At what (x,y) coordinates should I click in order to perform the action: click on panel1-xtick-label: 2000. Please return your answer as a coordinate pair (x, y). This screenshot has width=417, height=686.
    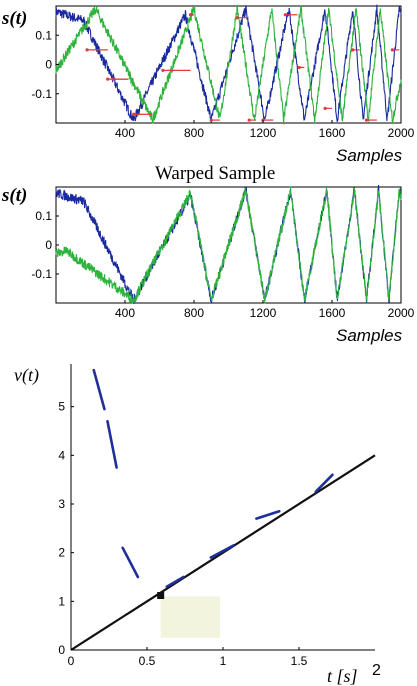
    Looking at the image, I should click on (401, 133).